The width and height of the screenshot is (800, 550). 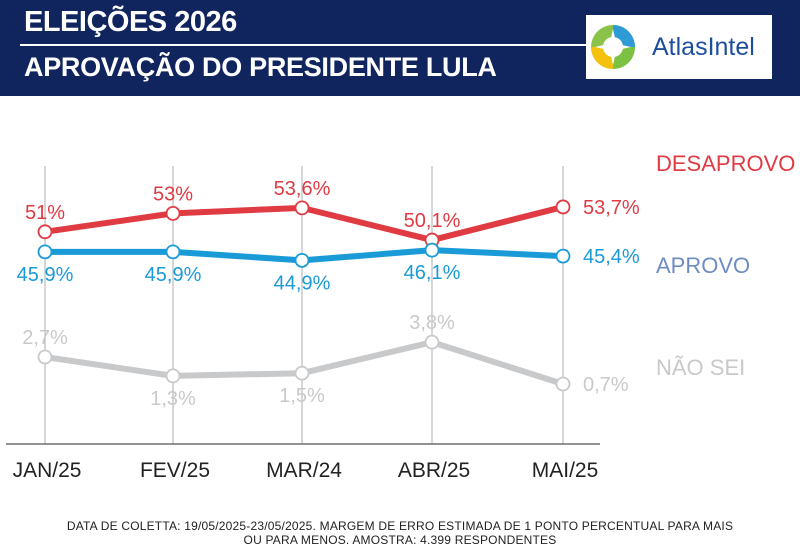 I want to click on data-label-0-3: 50,1%, so click(x=432, y=221).